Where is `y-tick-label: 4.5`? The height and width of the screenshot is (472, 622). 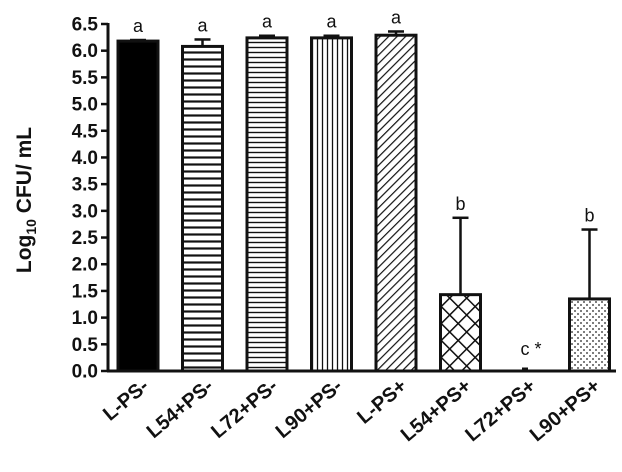
y-tick-label: 4.5 is located at coordinates (85, 131).